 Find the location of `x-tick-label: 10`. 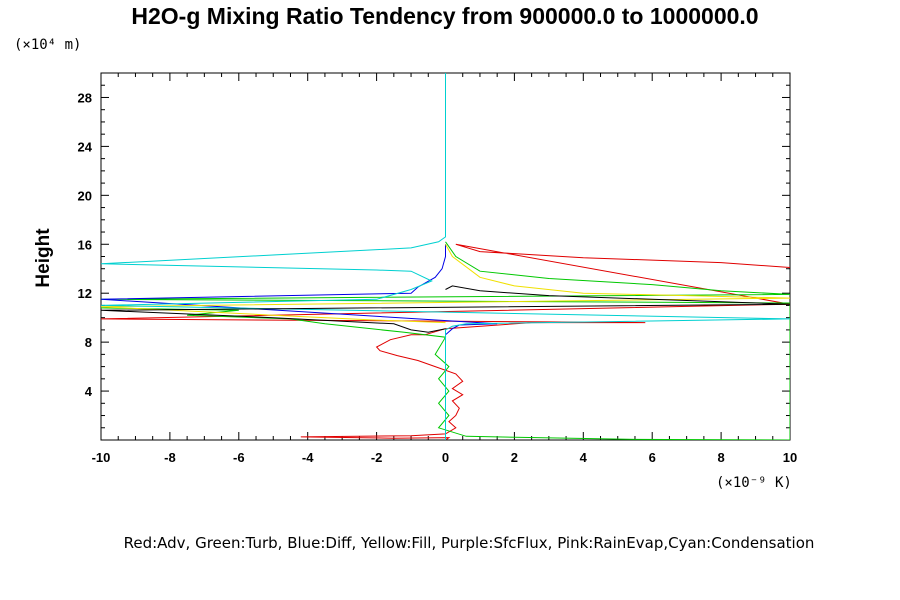

x-tick-label: 10 is located at coordinates (790, 457).